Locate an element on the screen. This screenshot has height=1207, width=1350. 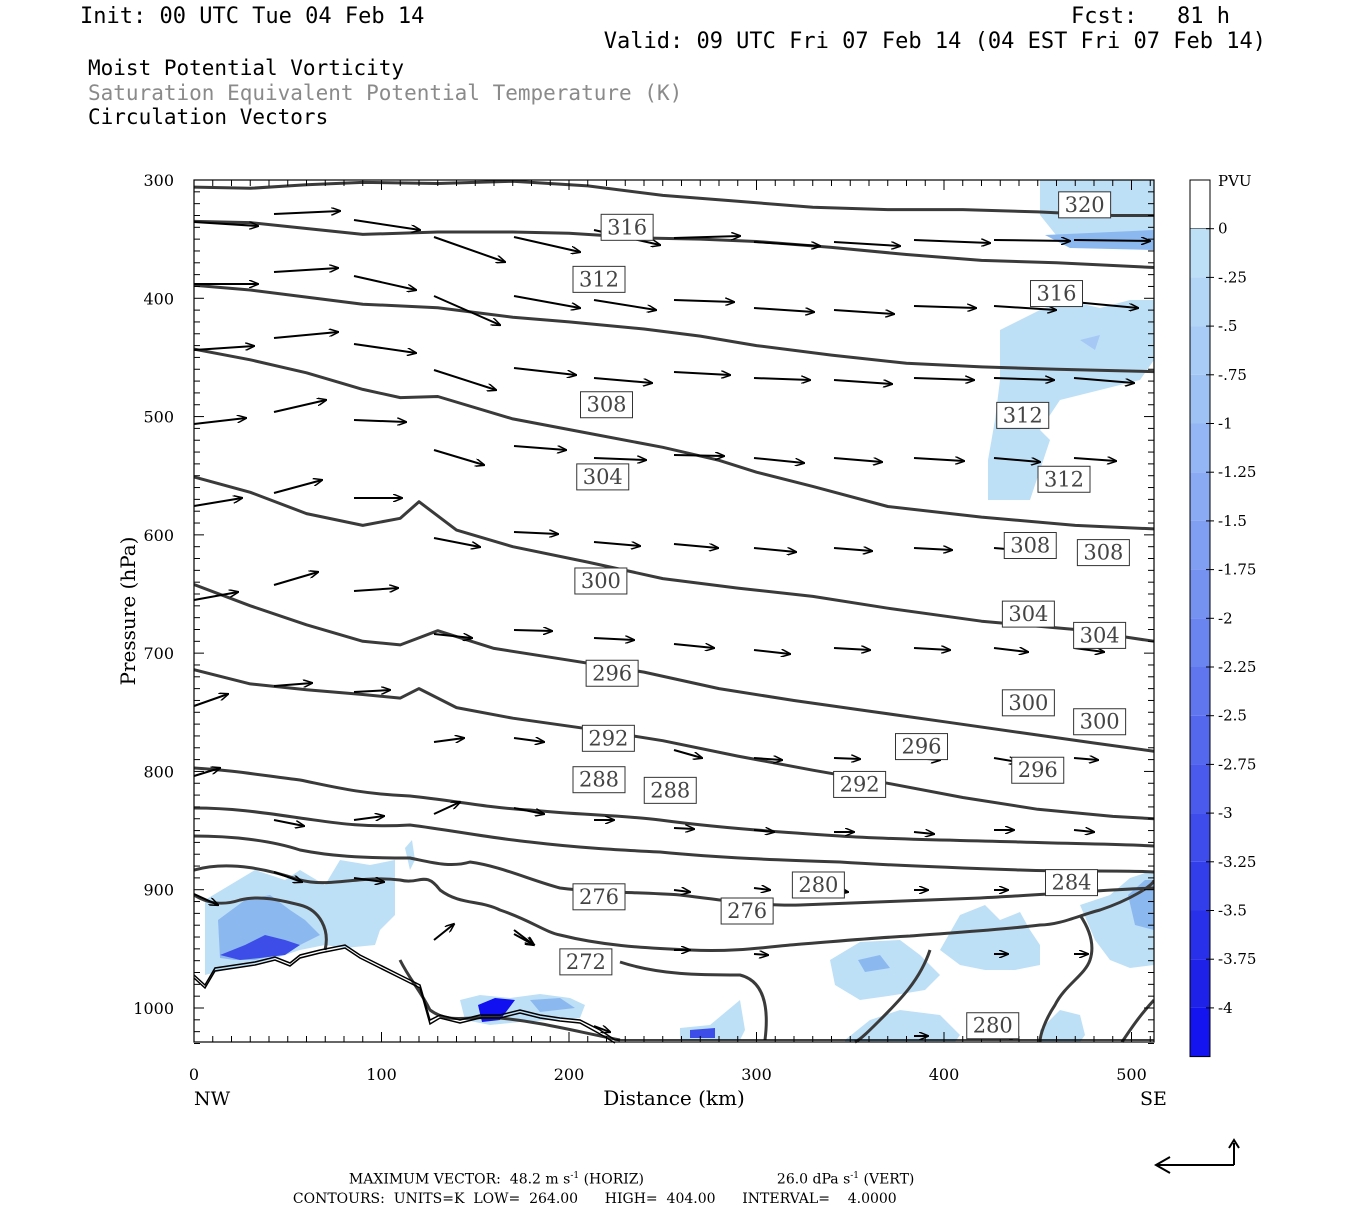
colorbar-level: -1 is located at coordinates (1225, 424).